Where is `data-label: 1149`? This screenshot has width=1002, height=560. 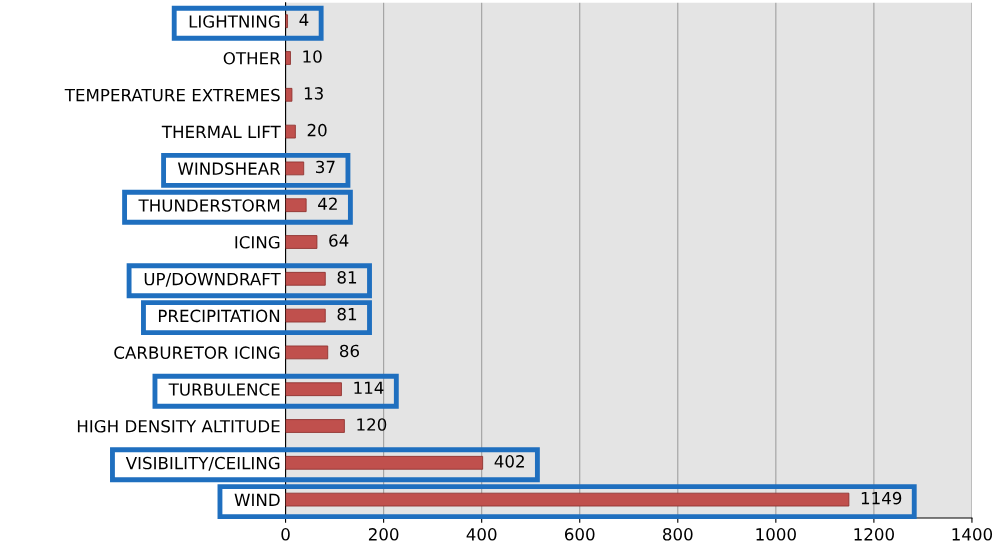
data-label: 1149 is located at coordinates (881, 498).